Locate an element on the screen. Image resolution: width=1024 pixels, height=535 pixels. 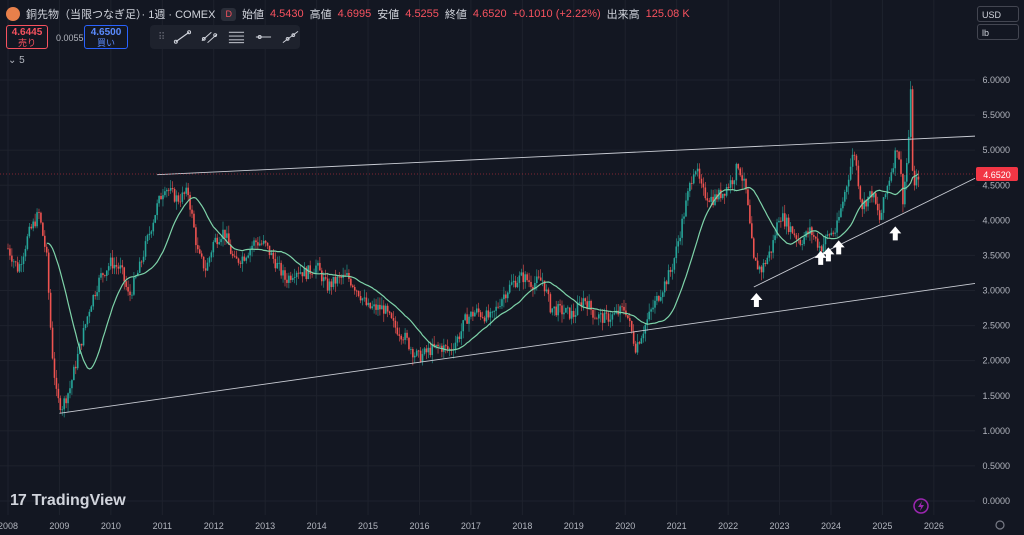
x-tick-label: 2012 is located at coordinates (214, 526).